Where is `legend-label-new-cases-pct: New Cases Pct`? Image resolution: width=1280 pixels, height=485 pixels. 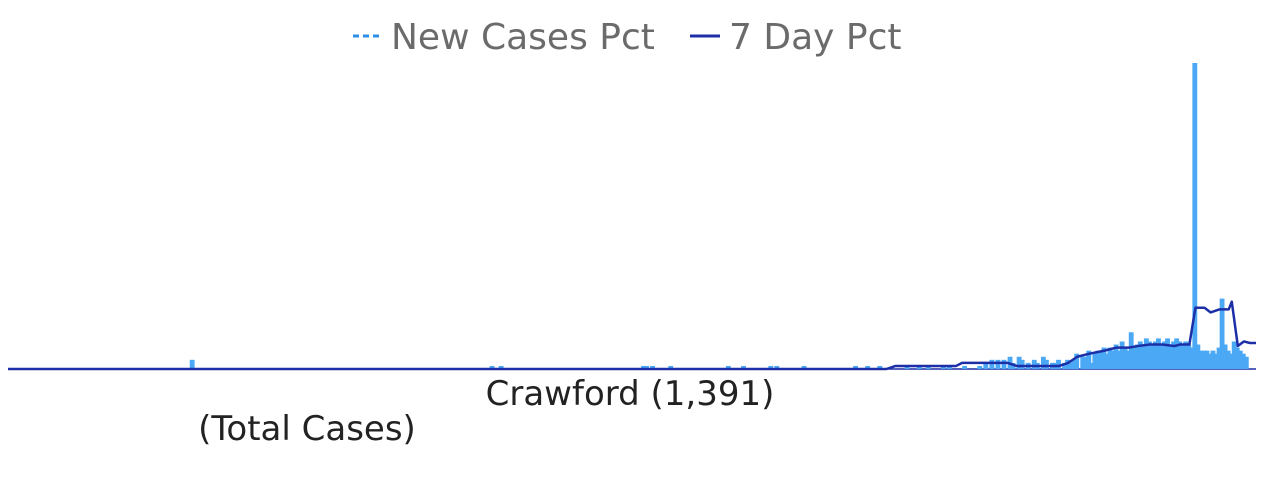
legend-label-new-cases-pct: New Cases Pct is located at coordinates (523, 37).